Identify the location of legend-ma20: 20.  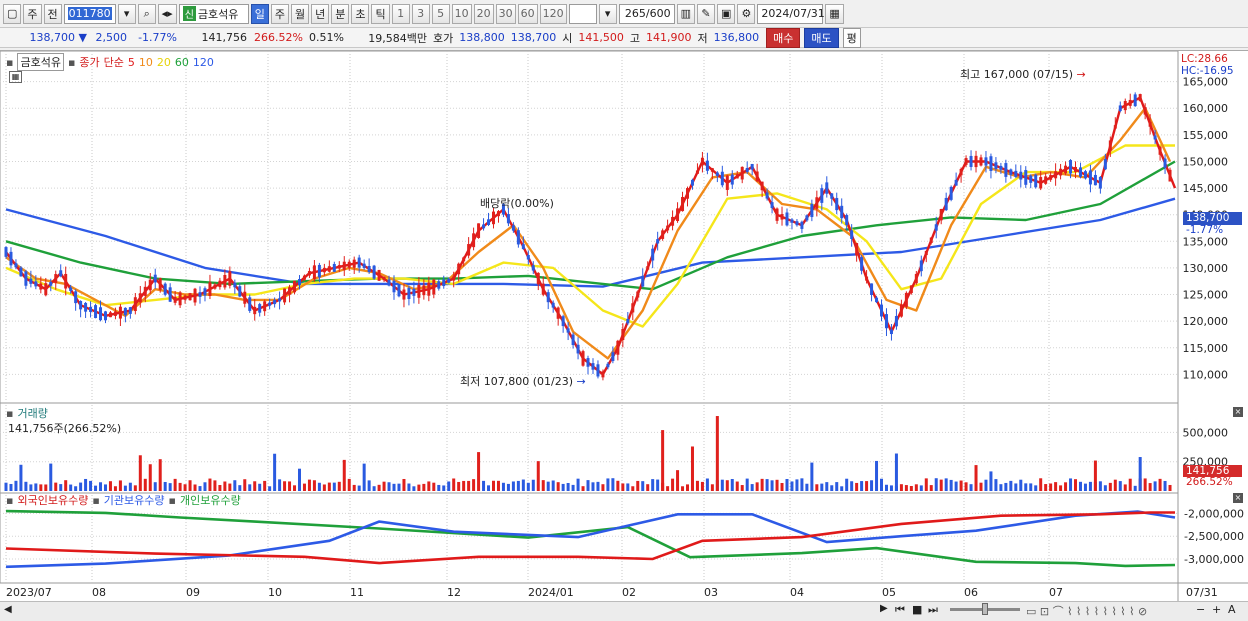
(163, 62).